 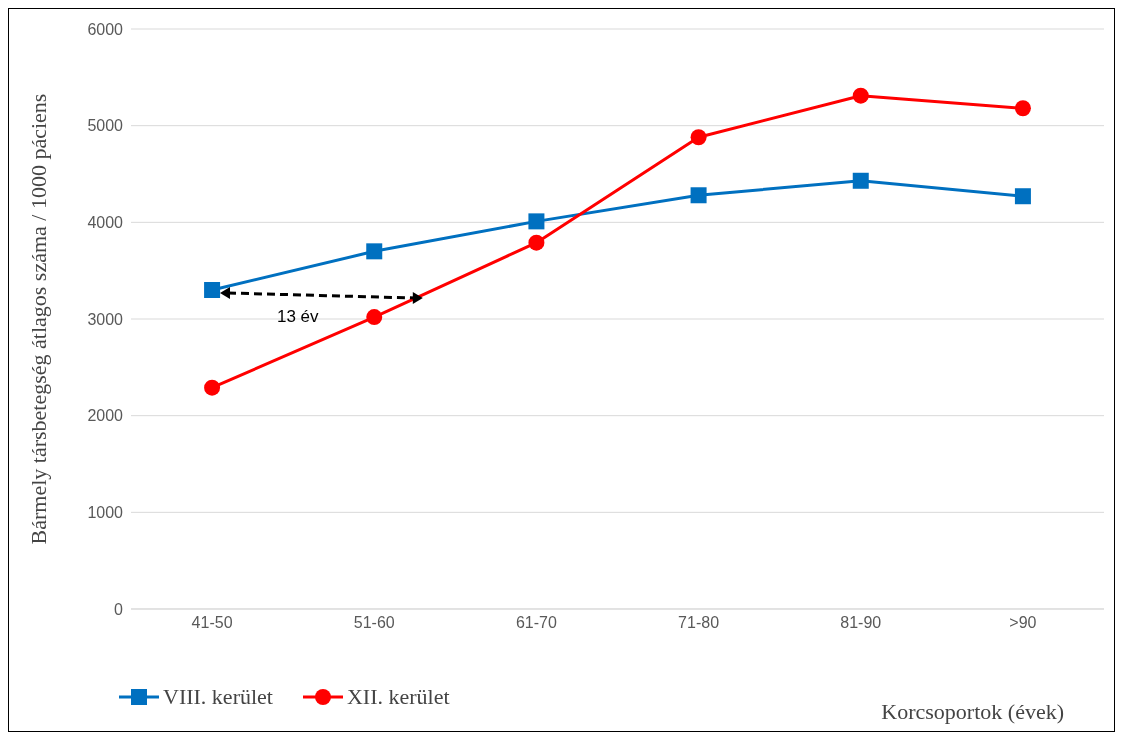 What do you see at coordinates (297, 317) in the screenshot?
I see `annotation: 13 év` at bounding box center [297, 317].